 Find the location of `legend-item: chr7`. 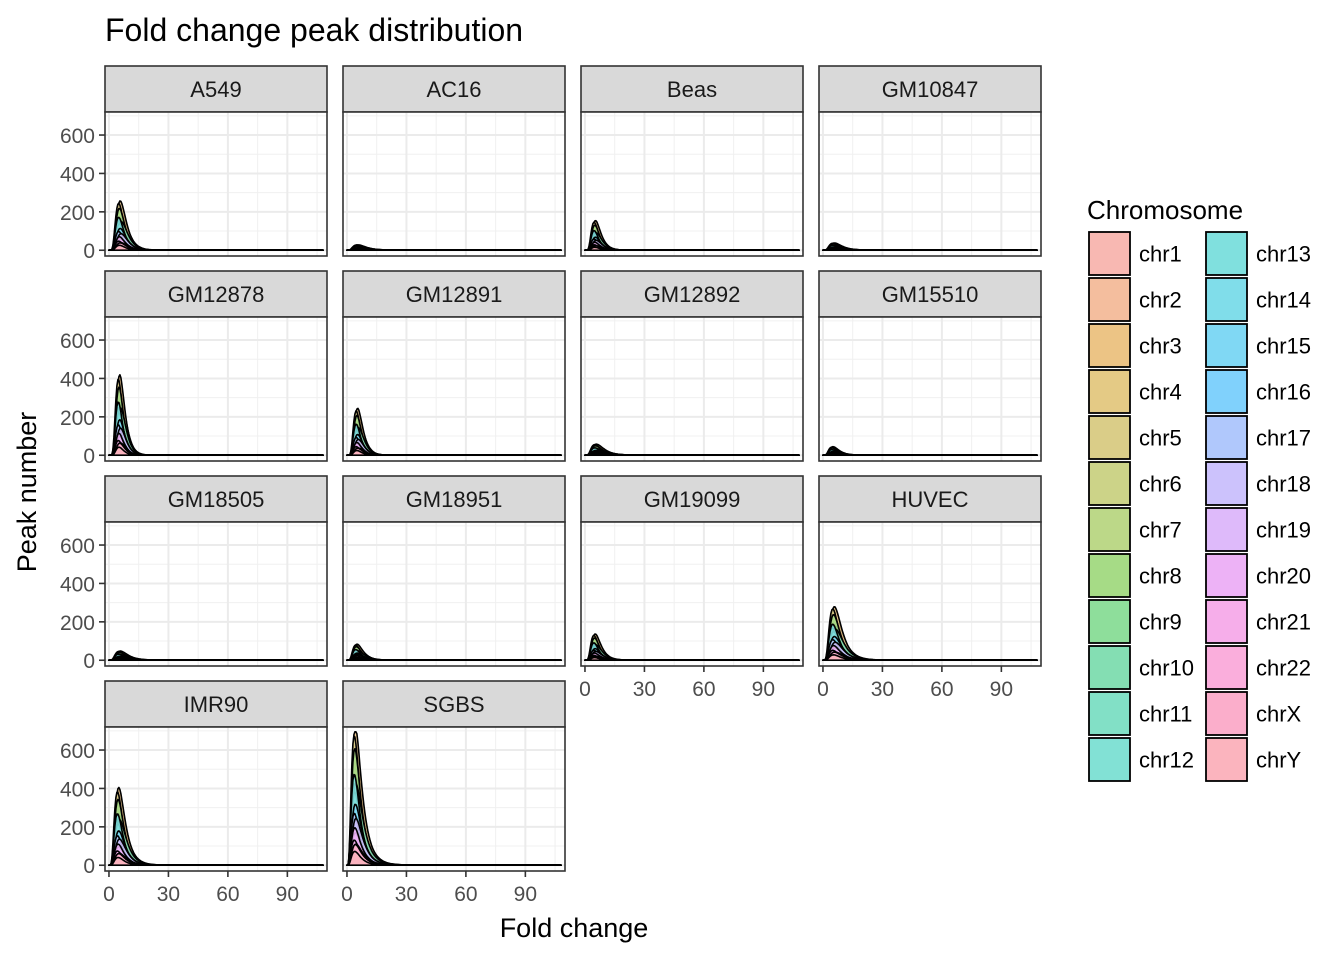

legend-item: chr7 is located at coordinates (1135, 529).